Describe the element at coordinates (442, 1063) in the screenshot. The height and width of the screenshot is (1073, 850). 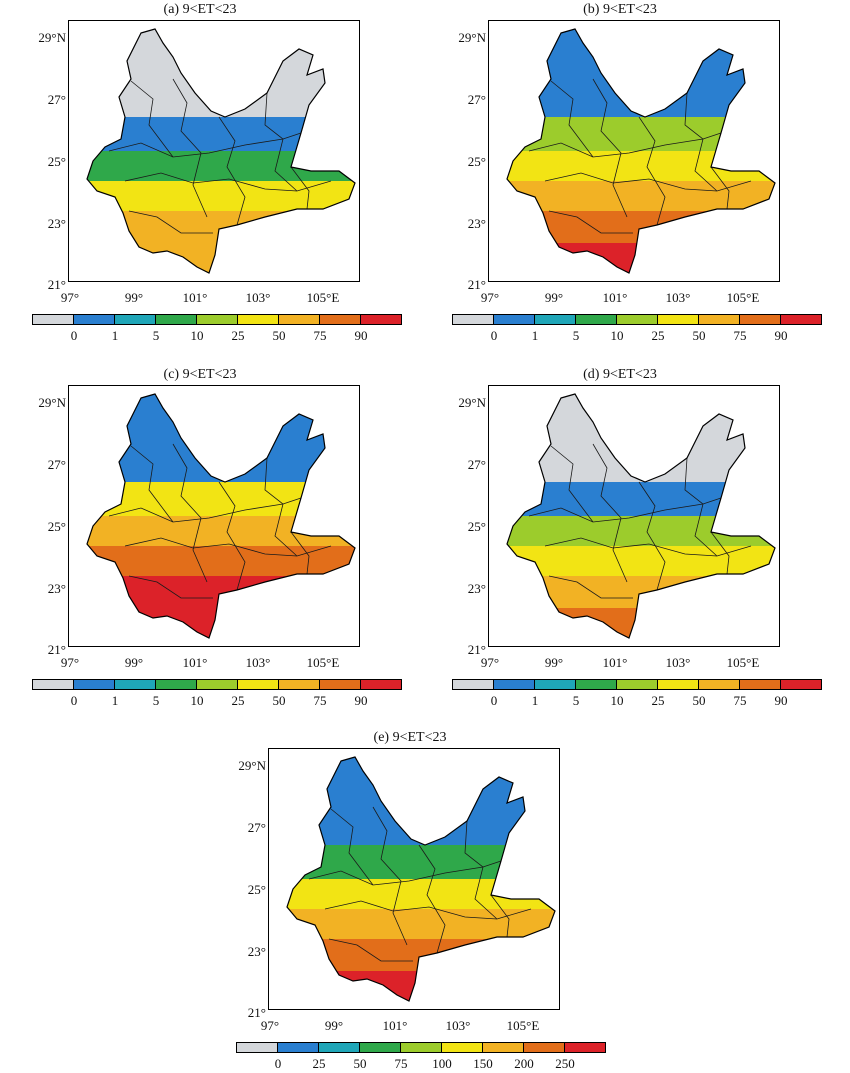
I see `colorbar-tick: 100` at that location.